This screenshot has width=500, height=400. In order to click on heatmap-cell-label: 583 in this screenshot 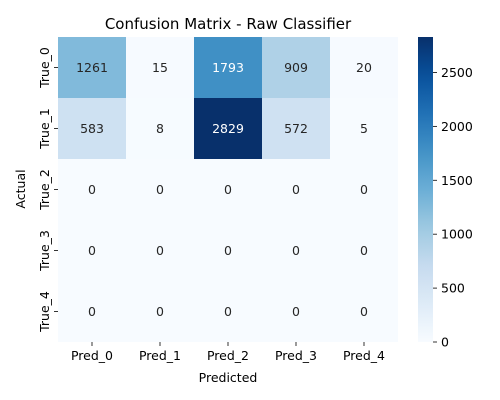, I will do `click(92, 128)`.